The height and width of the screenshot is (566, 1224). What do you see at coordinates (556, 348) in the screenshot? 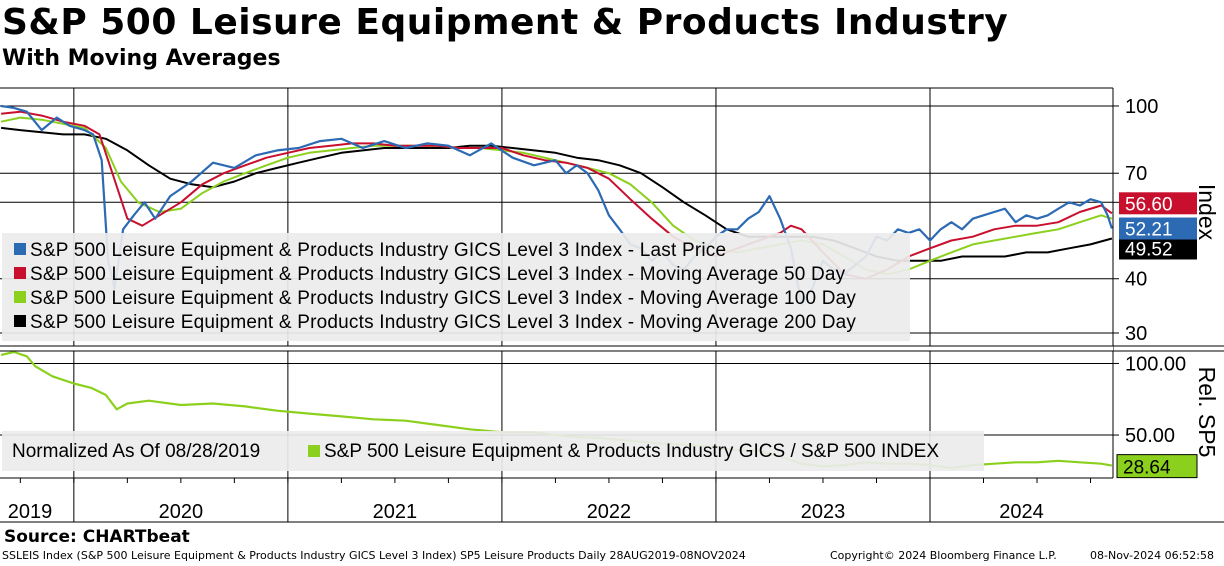
I see `panel-divider-gap` at bounding box center [556, 348].